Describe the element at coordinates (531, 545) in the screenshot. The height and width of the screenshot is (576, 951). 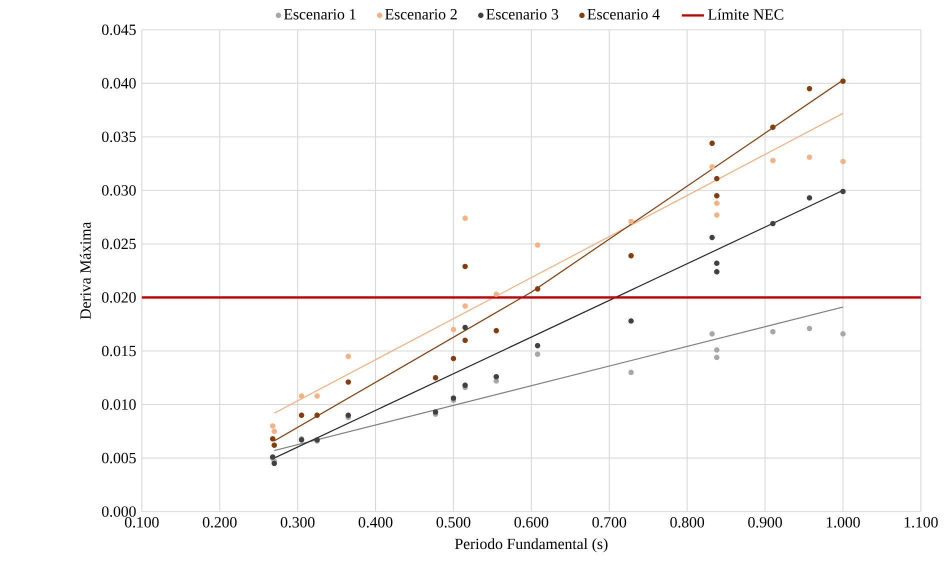
I see `x-axis-title: Periodo Fundamental (s)` at that location.